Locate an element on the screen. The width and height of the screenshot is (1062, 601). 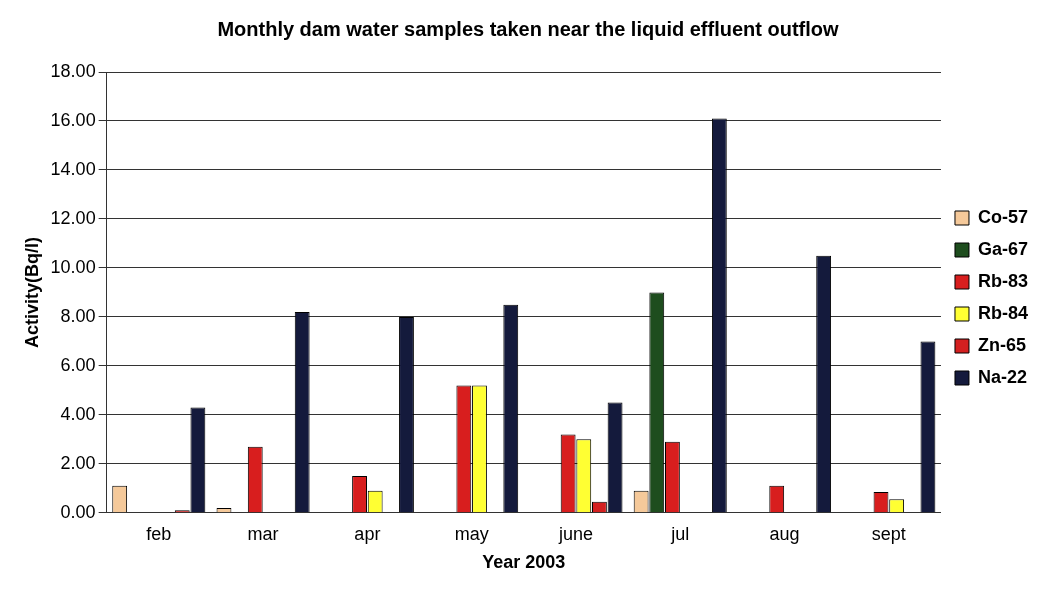
legend-label: Na-22 is located at coordinates (1002, 376).